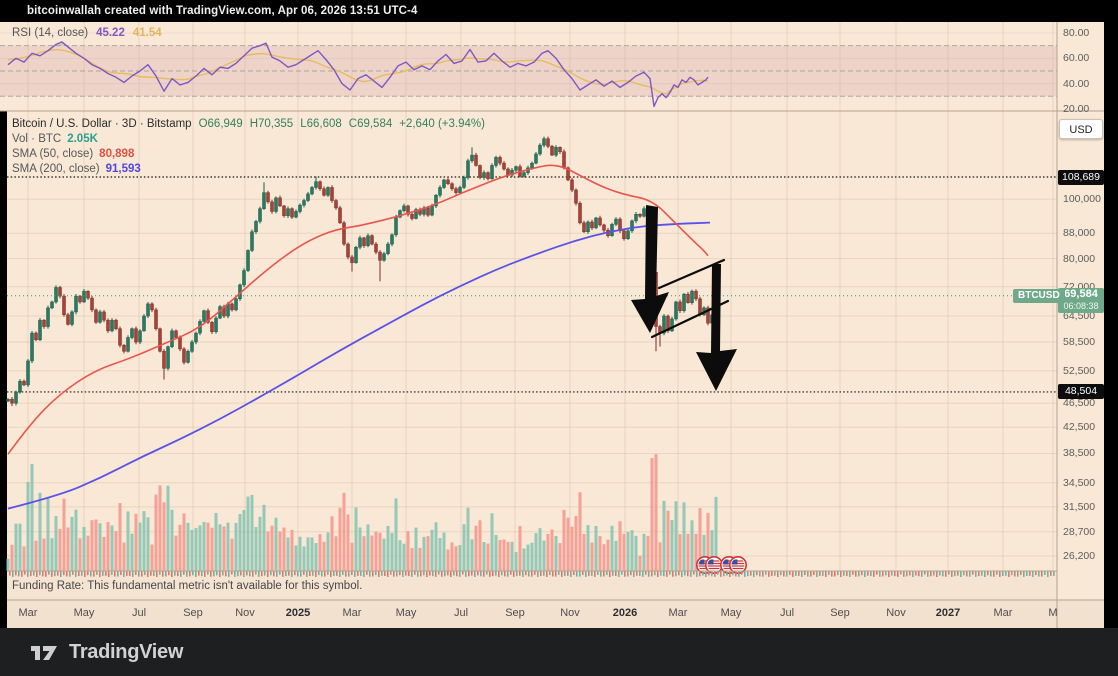 Image resolution: width=1118 pixels, height=676 pixels. I want to click on time-axis-value: 2025, so click(298, 613).